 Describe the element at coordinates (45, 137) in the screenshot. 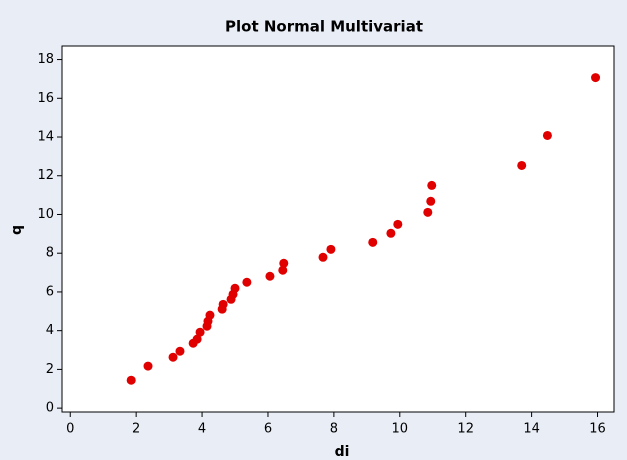

I see `y-tick-label: 14` at that location.